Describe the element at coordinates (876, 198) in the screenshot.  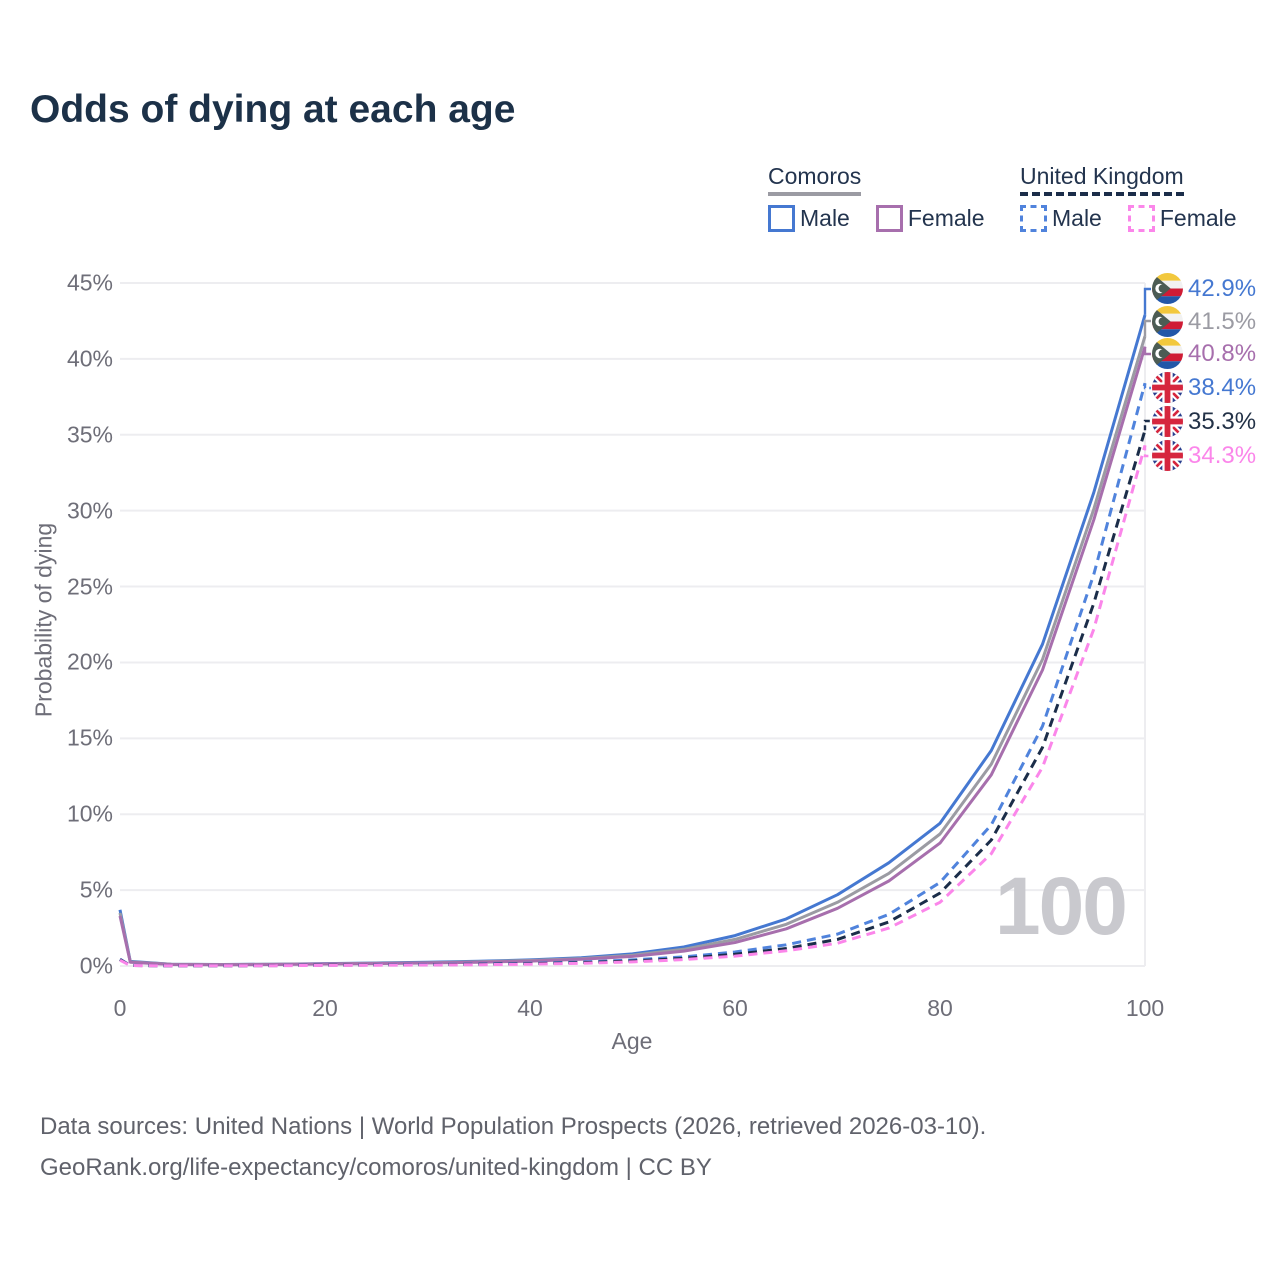
I see `legend-group-comoros: Comoros Male Female` at that location.